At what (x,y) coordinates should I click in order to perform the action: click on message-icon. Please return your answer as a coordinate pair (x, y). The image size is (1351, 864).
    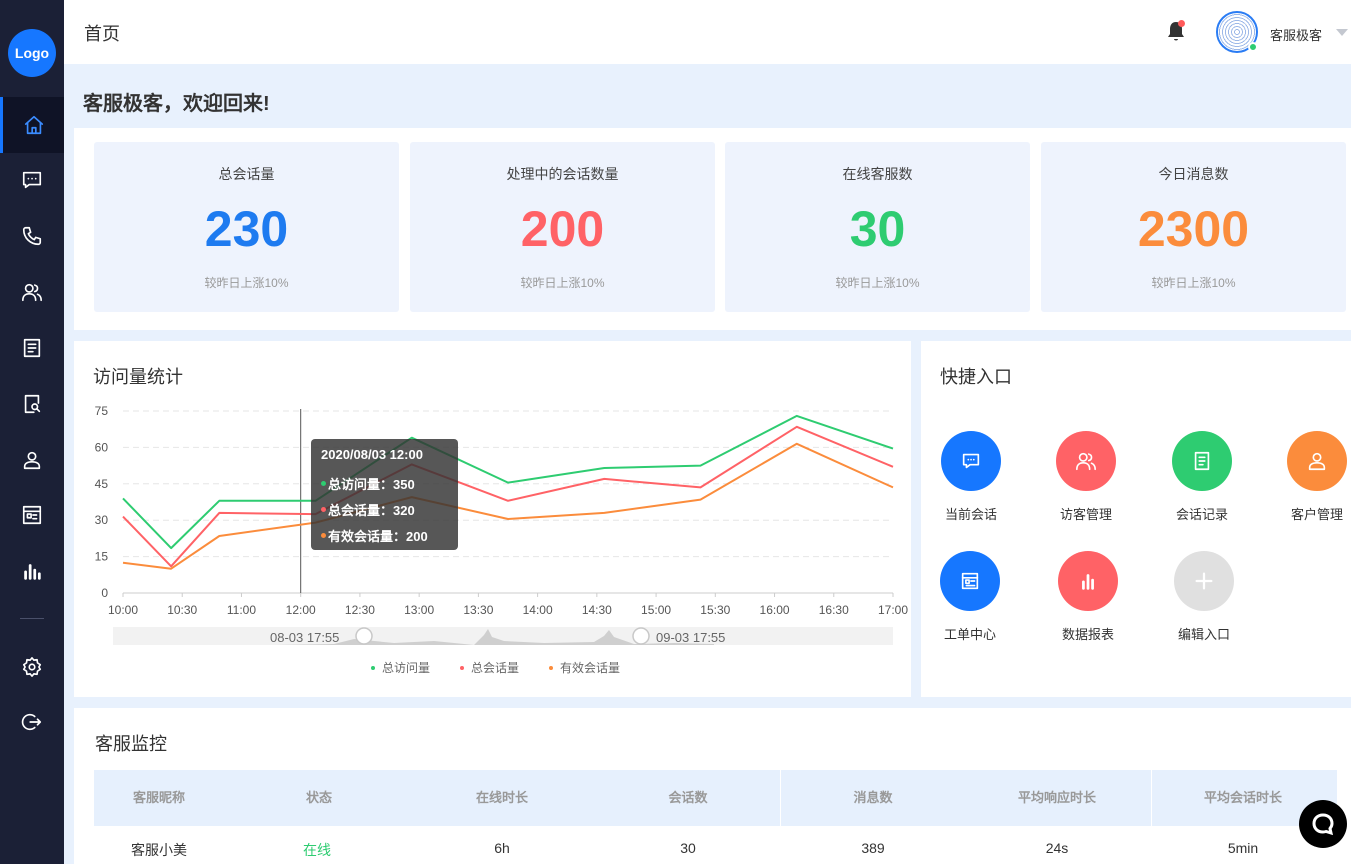
    Looking at the image, I should click on (32, 180).